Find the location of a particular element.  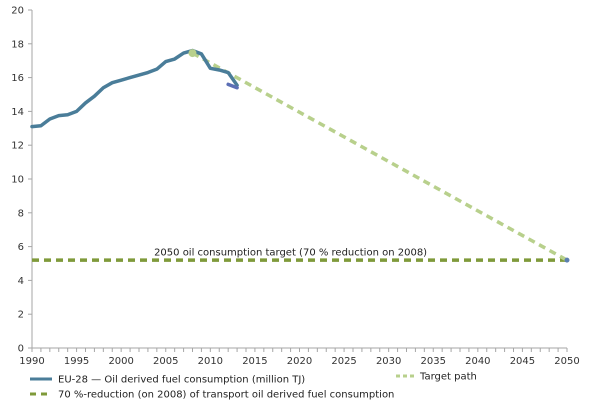

y-tick-label: 0 is located at coordinates (21, 349).